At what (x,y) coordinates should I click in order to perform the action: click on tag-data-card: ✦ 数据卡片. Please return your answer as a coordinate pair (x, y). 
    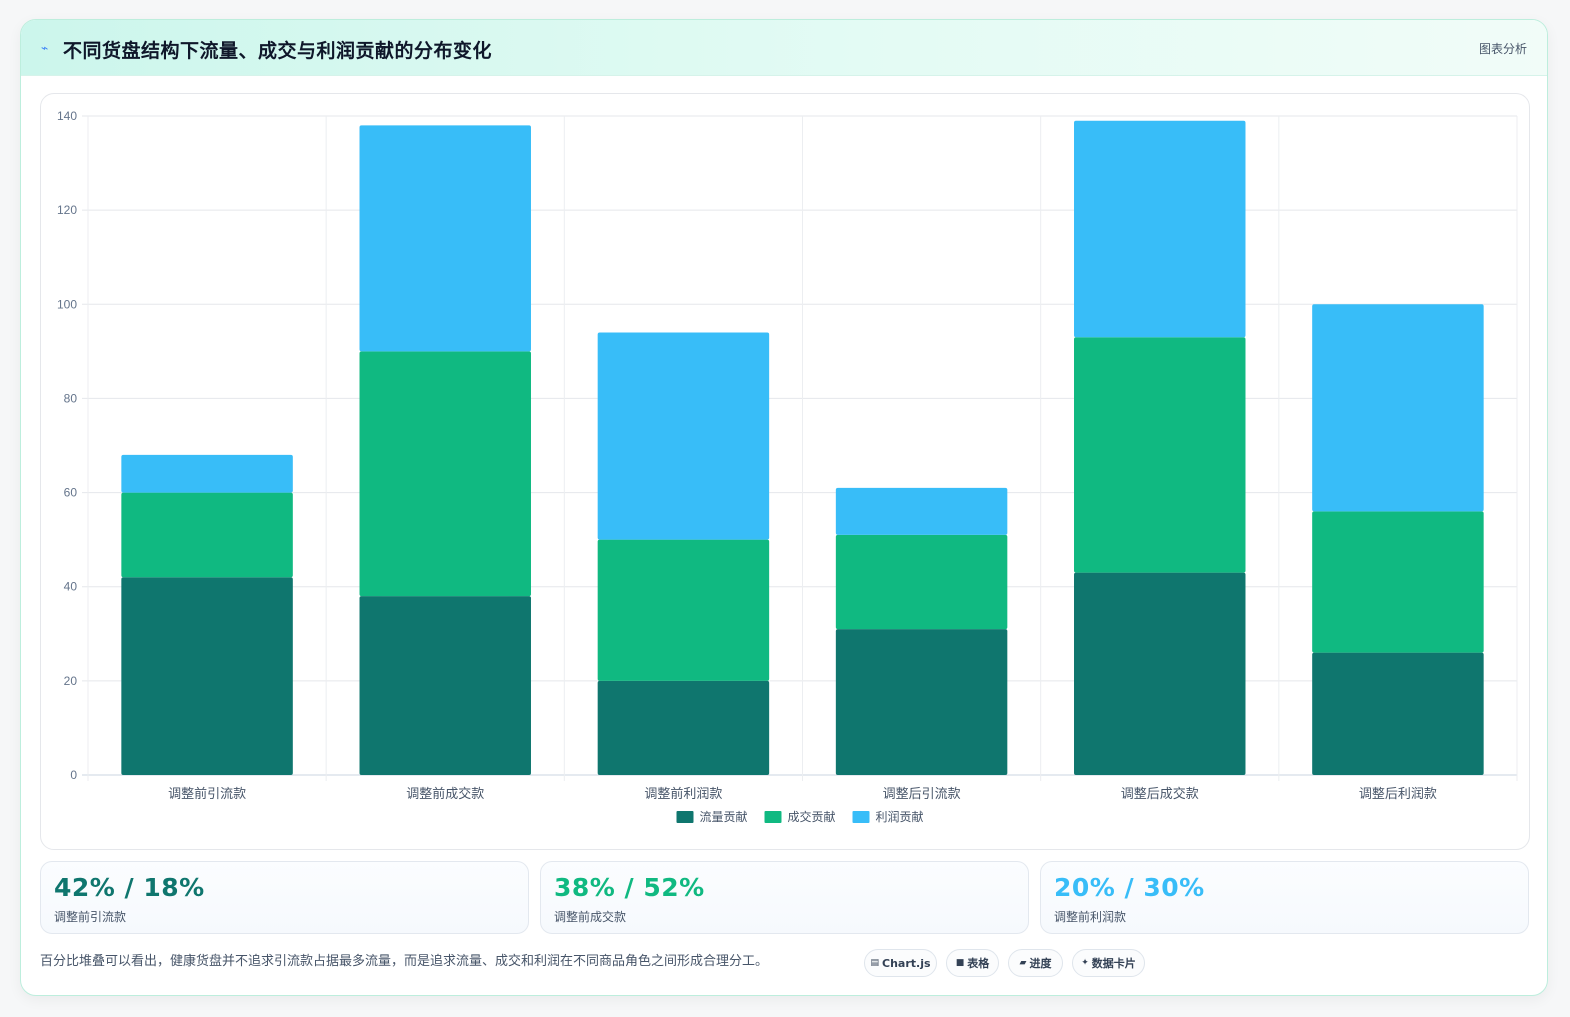
    Looking at the image, I should click on (1108, 963).